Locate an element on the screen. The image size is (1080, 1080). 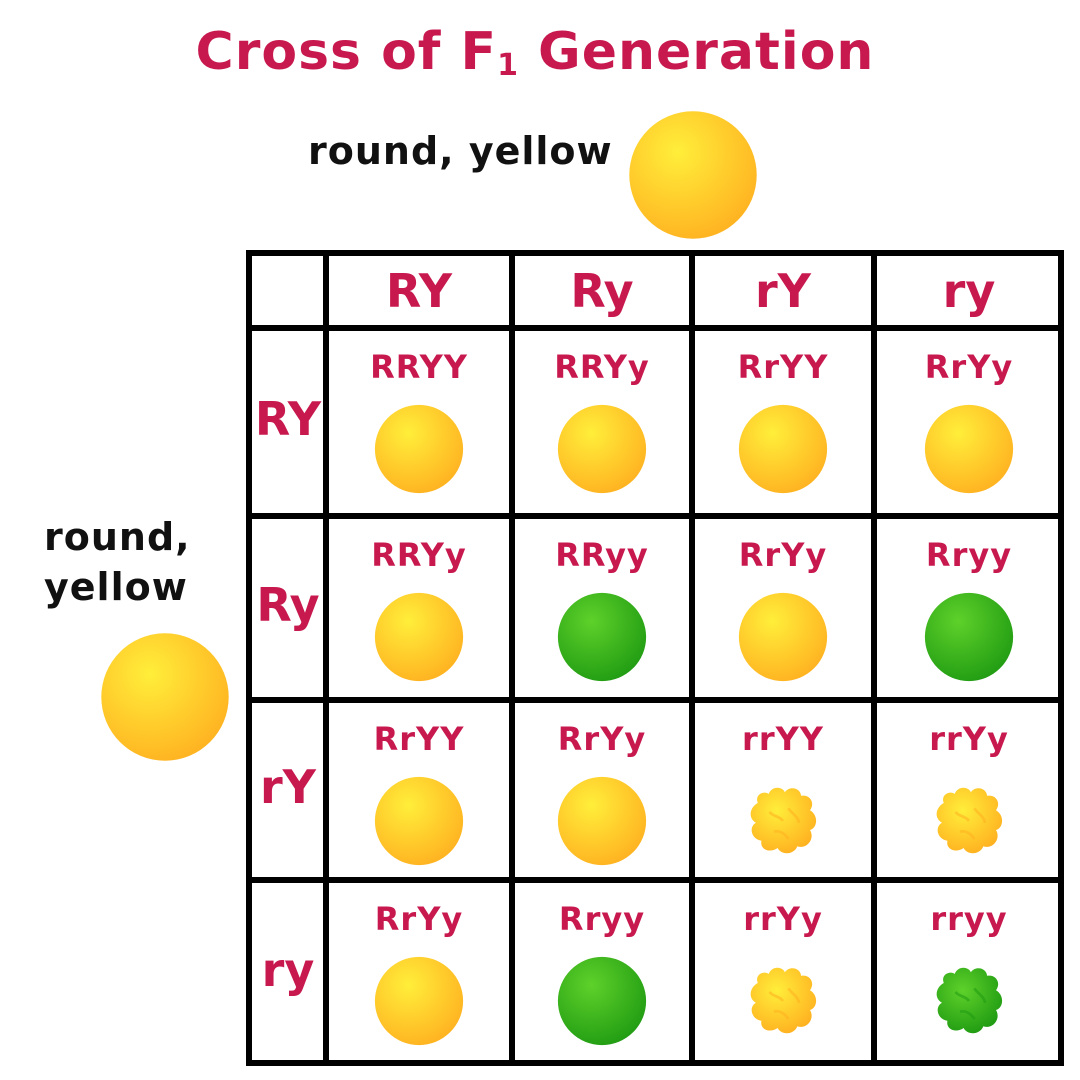
column-header-ry: ry is located at coordinates (969, 291).